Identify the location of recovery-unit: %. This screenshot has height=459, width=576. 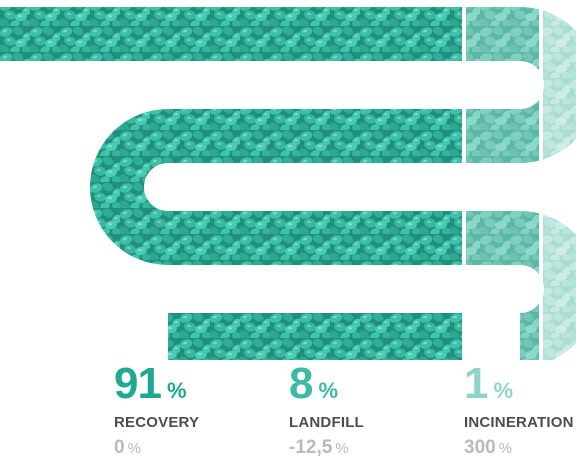
(176, 390).